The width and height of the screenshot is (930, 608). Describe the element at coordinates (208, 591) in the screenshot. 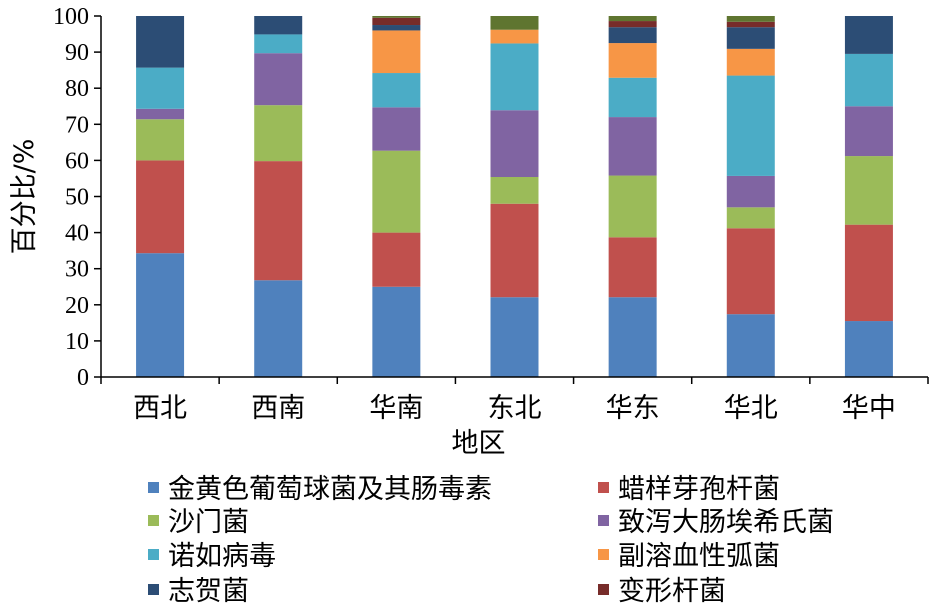

I see `legend-label: 志贺菌` at that location.